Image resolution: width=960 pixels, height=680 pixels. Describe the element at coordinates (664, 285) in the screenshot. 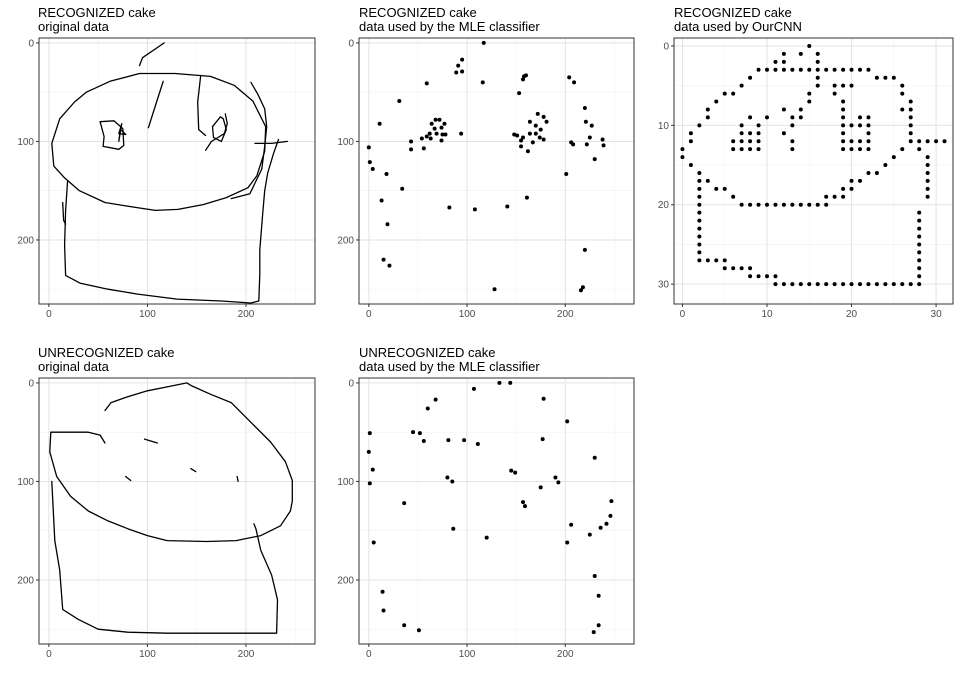

I see `y-tick-label: 30` at that location.